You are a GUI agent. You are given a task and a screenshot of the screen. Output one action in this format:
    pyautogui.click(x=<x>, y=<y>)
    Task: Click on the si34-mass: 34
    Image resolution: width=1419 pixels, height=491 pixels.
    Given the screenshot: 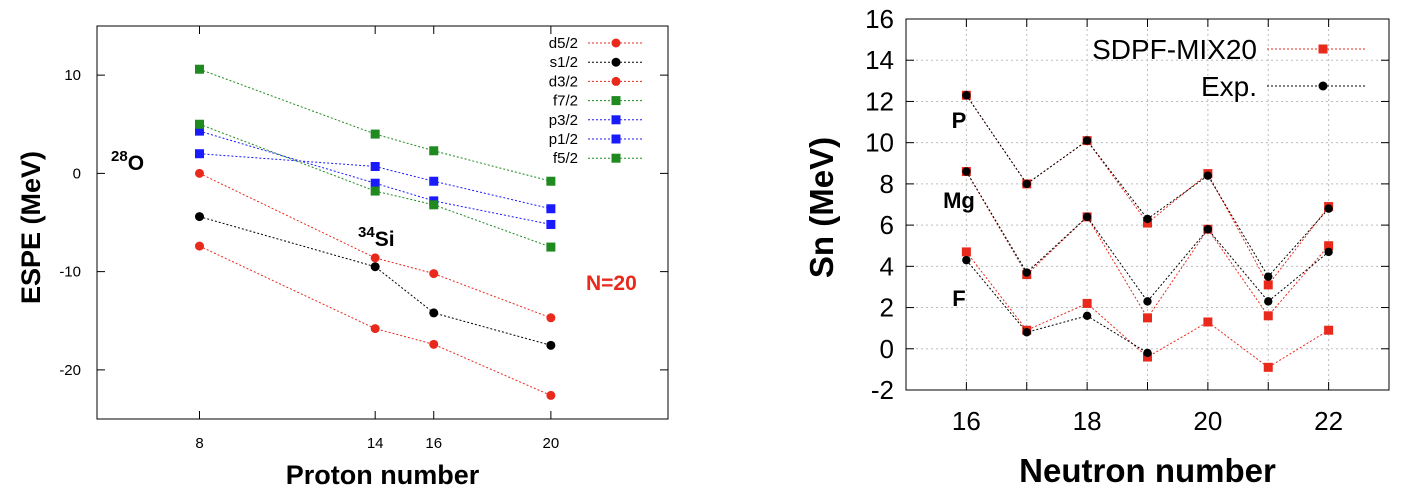 What is the action you would take?
    pyautogui.click(x=366, y=232)
    